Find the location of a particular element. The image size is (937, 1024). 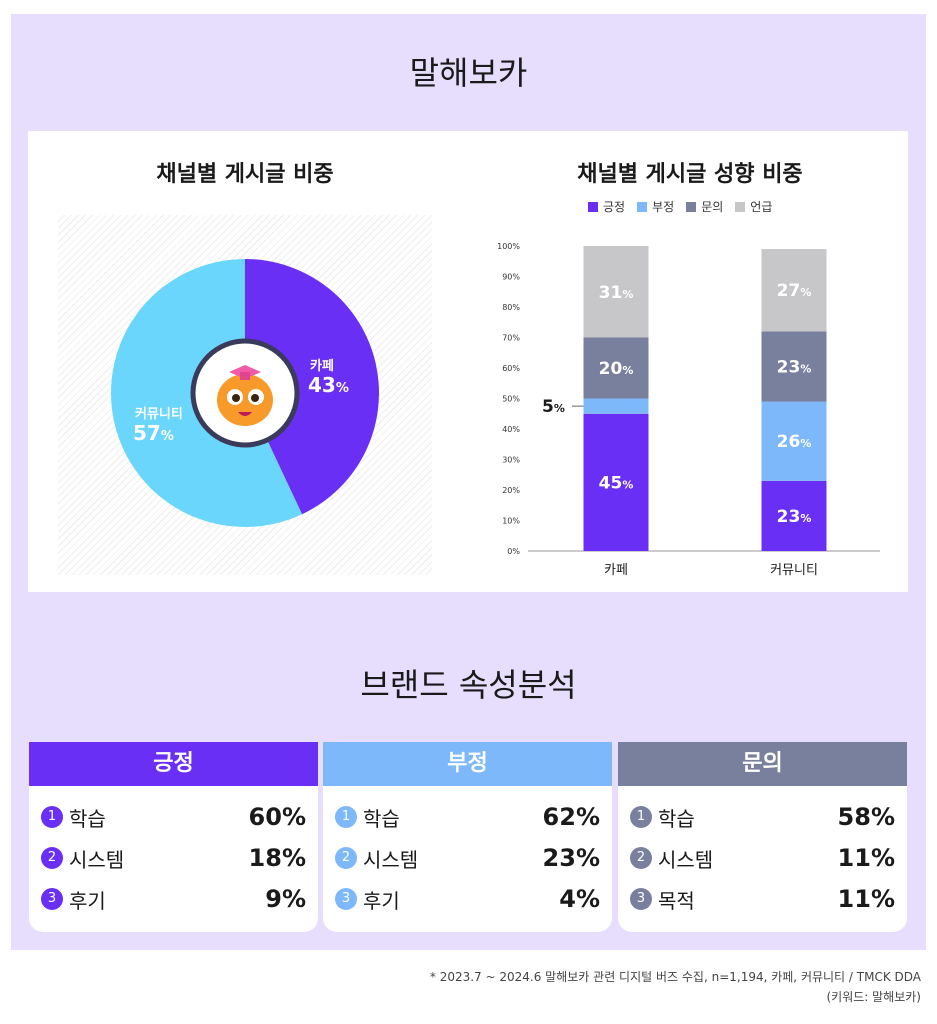

panel-header: 문의 is located at coordinates (762, 764).